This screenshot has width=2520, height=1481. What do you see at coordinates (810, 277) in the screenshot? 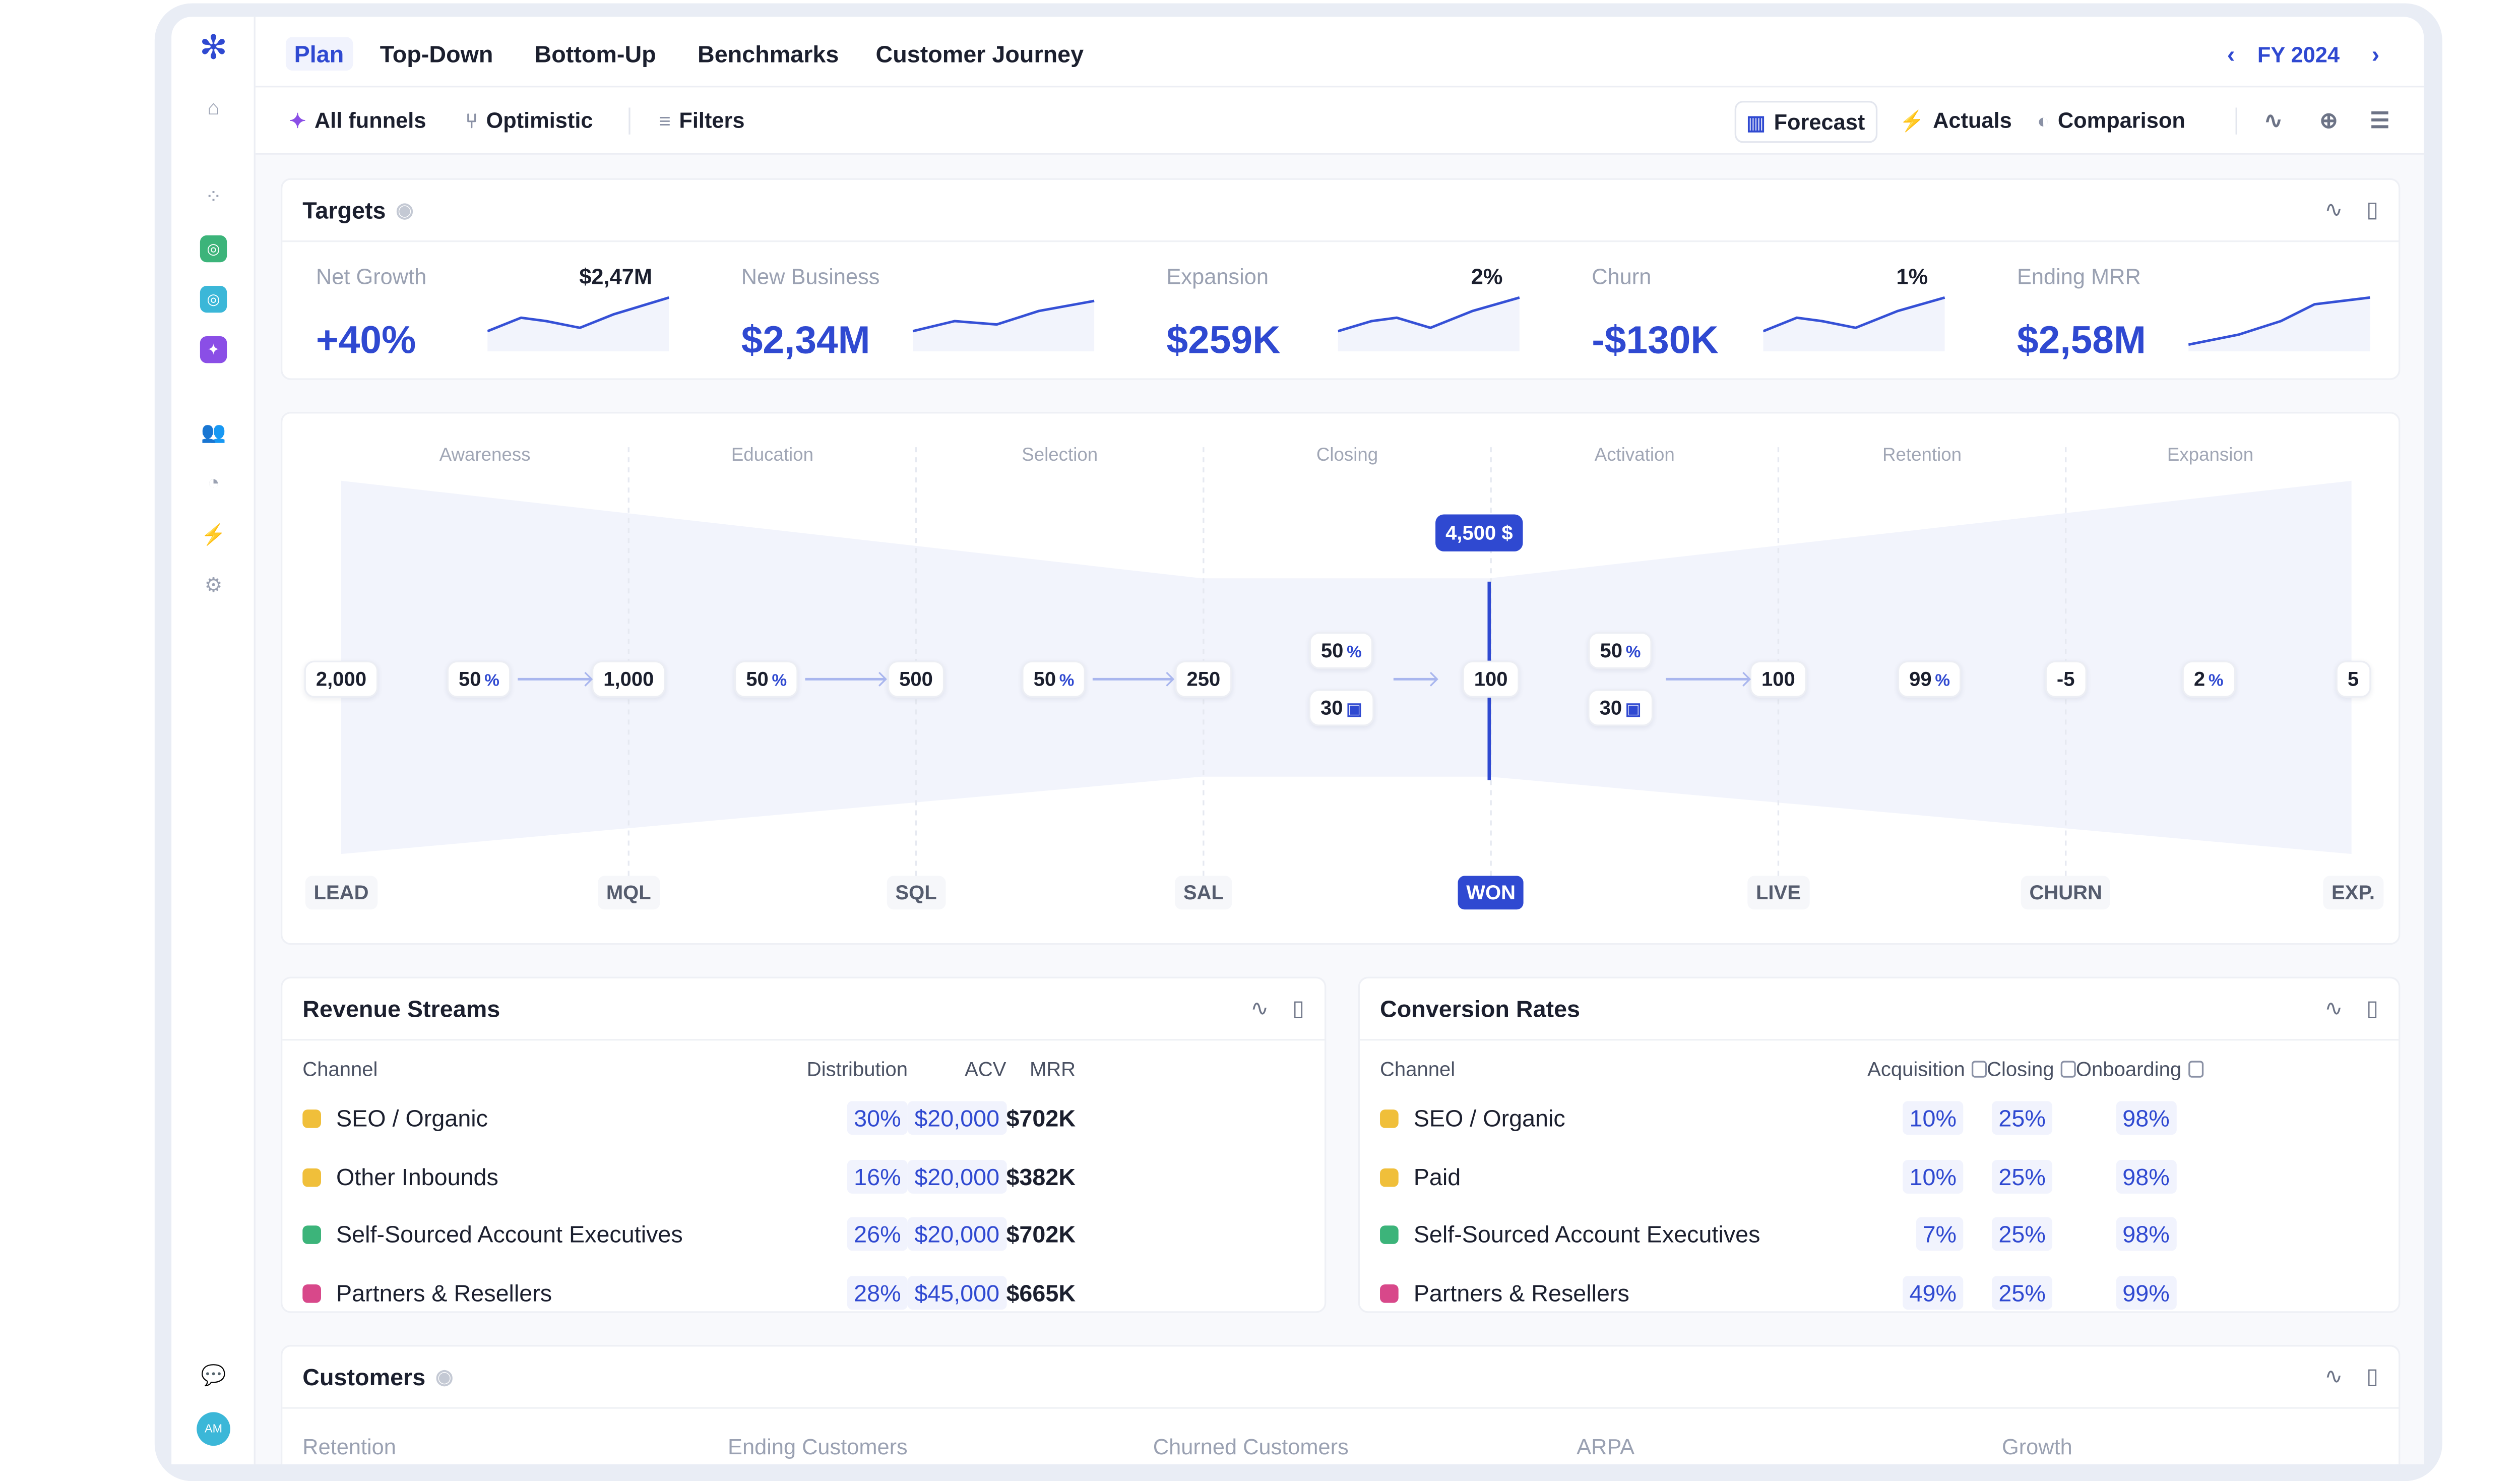
I see `kpi-label: New Business` at bounding box center [810, 277].